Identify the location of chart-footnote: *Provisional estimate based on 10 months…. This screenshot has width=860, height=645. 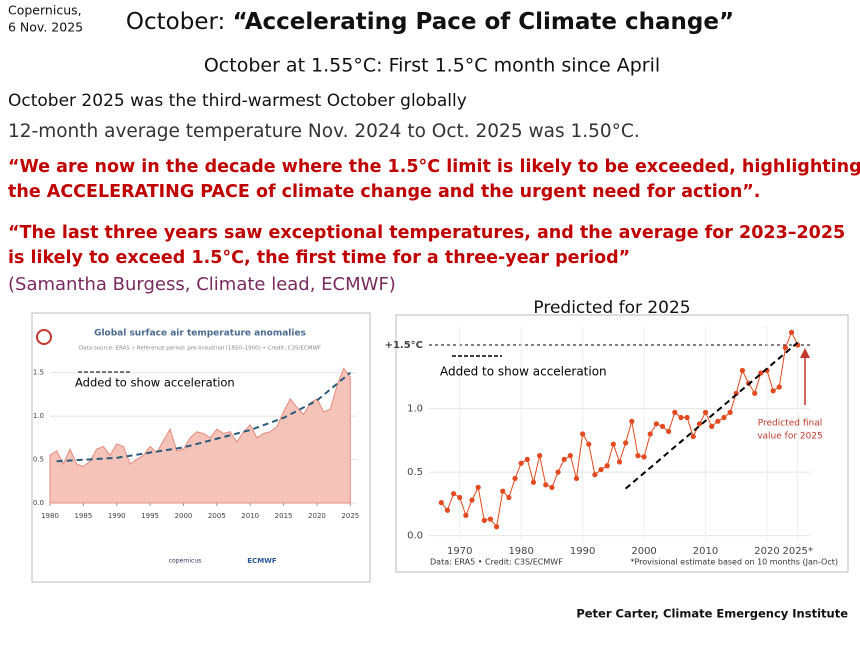
(734, 562).